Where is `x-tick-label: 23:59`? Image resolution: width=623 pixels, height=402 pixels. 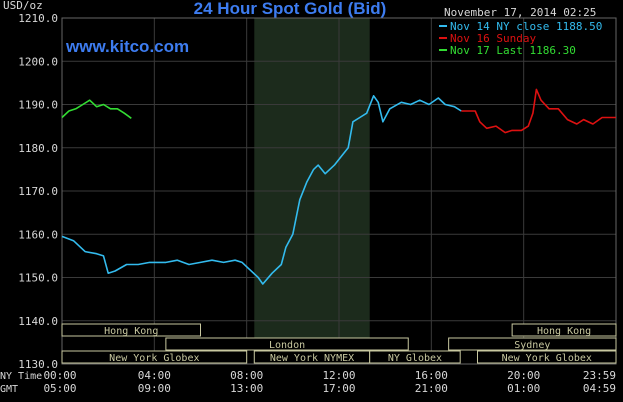 x-tick-label: 23:59 is located at coordinates (599, 375).